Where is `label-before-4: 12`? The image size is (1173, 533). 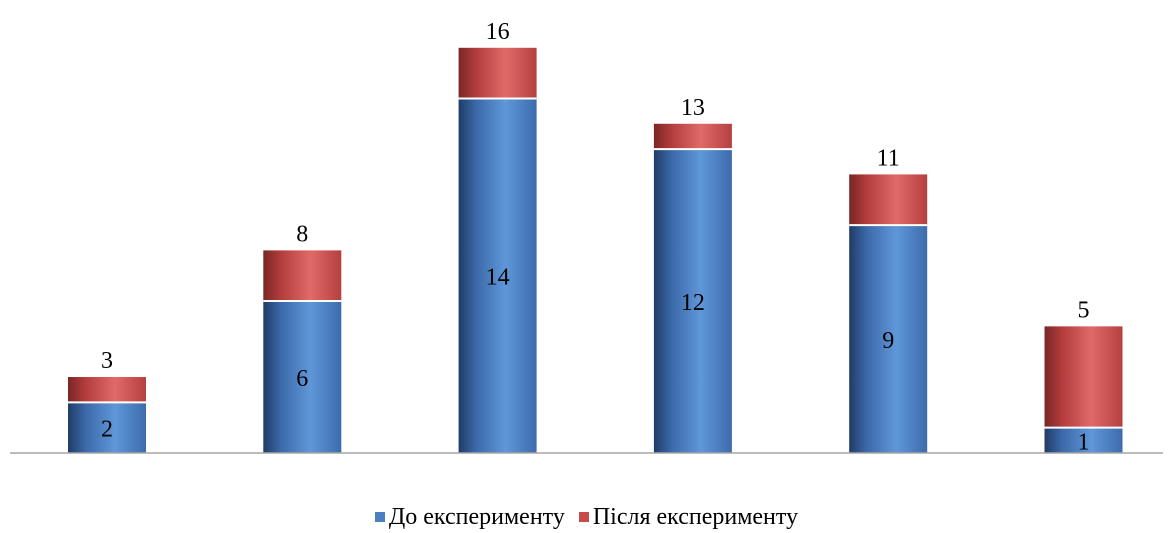 label-before-4: 12 is located at coordinates (693, 303).